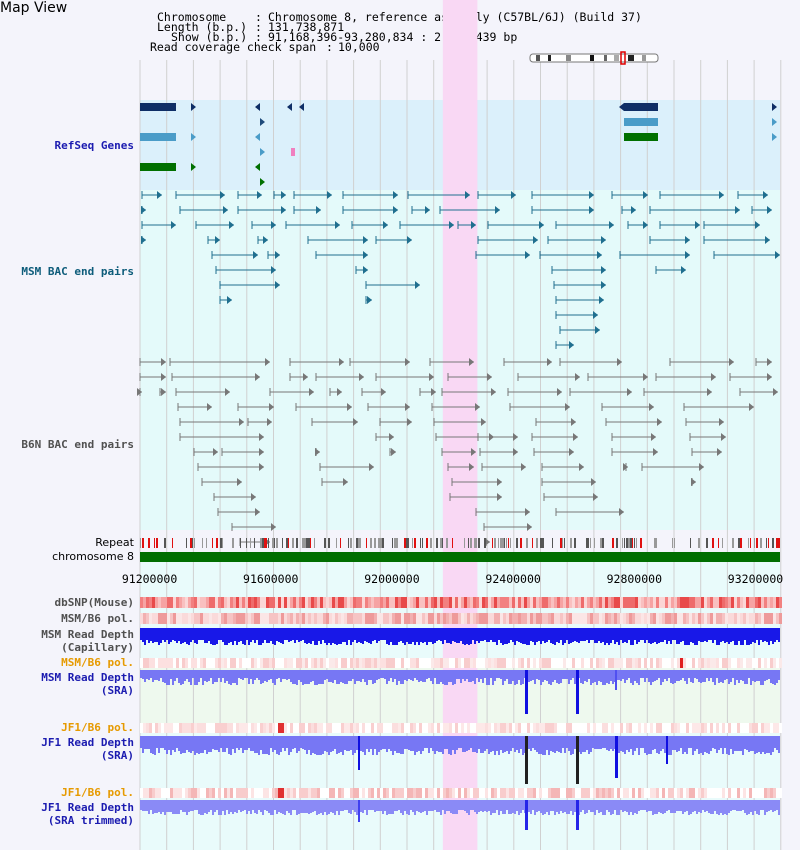 The image size is (800, 850). I want to click on track-label-jf1-b6-pol-2: JF1/B6 pol., so click(97, 792).